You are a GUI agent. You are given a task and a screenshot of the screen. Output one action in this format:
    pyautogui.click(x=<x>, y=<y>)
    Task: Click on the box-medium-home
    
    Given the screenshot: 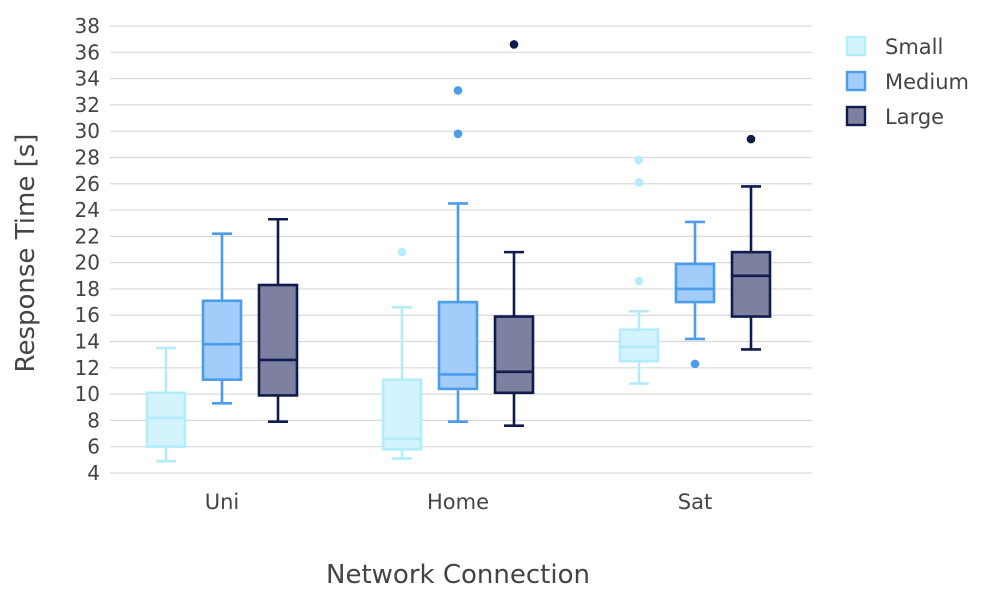 What is the action you would take?
    pyautogui.click(x=458, y=255)
    